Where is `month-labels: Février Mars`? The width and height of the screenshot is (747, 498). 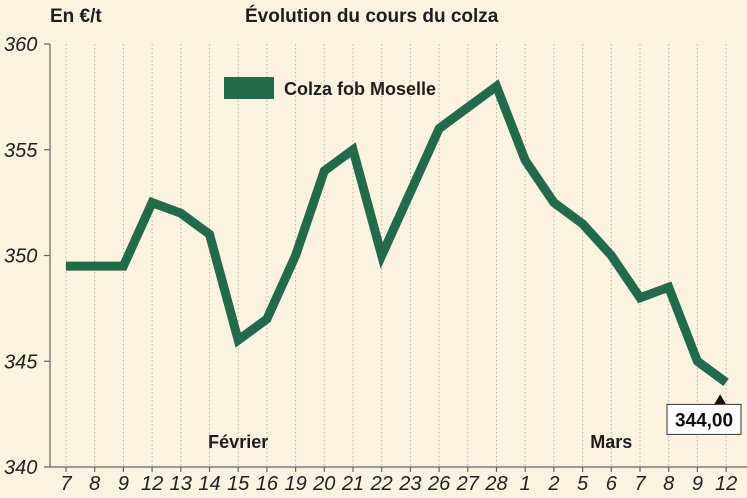
month-labels: Février Mars is located at coordinates (420, 442).